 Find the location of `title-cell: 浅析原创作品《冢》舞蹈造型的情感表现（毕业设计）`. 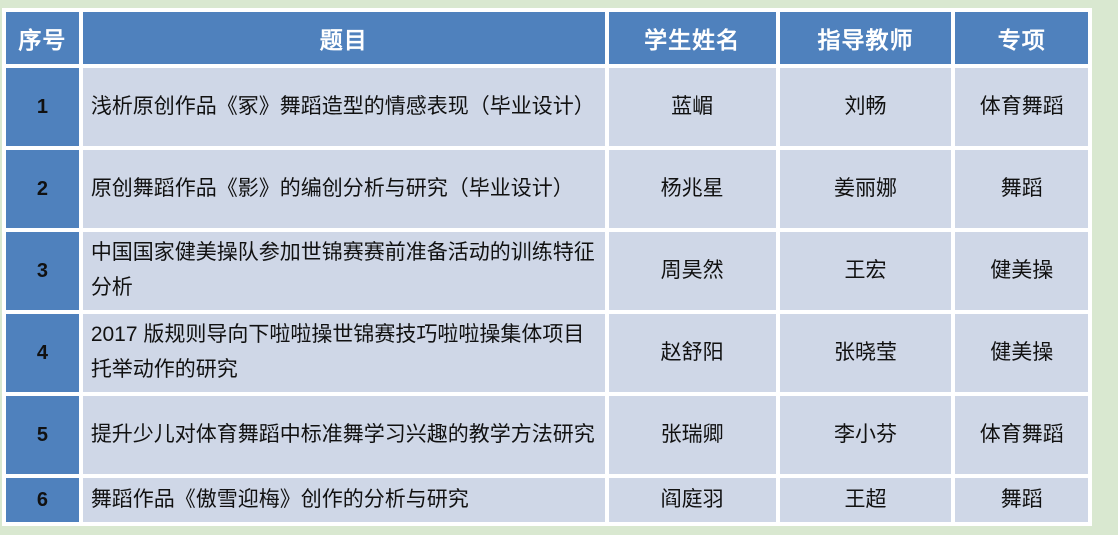

title-cell: 浅析原创作品《冢》舞蹈造型的情感表现（毕业设计） is located at coordinates (343, 107).